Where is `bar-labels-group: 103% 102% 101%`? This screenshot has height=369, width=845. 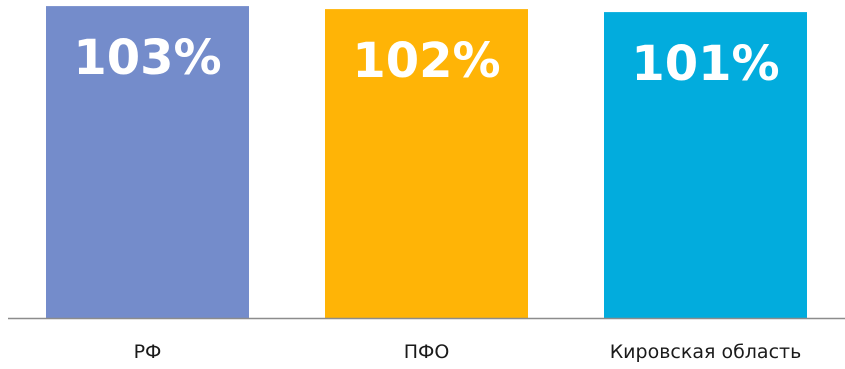
bar-labels-group: 103% 102% 101% is located at coordinates (426, 61).